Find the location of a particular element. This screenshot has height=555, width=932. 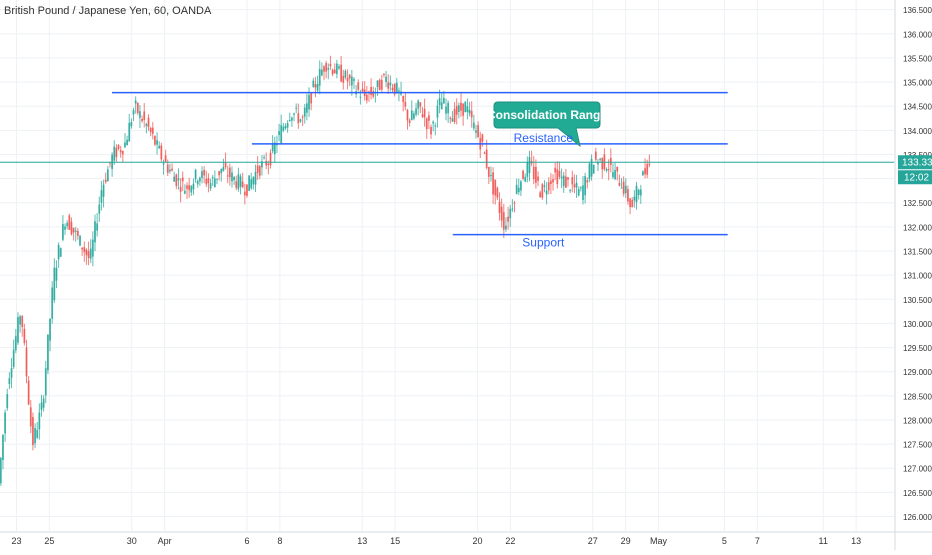

callout-box is located at coordinates (547, 124).